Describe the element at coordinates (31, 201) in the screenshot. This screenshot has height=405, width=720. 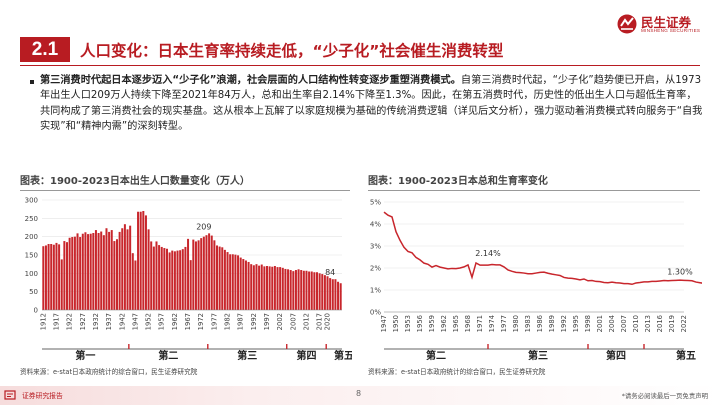
I see `y-tick-label: 300` at that location.